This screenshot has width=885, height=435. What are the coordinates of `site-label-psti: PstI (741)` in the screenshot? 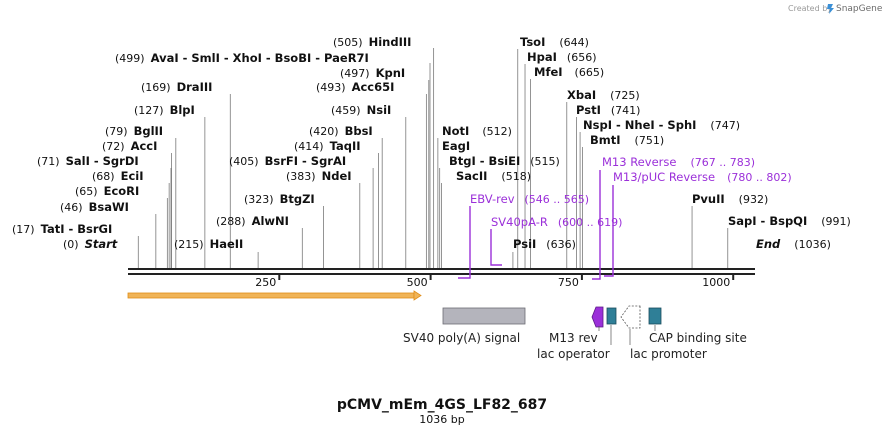 It's located at (608, 110).